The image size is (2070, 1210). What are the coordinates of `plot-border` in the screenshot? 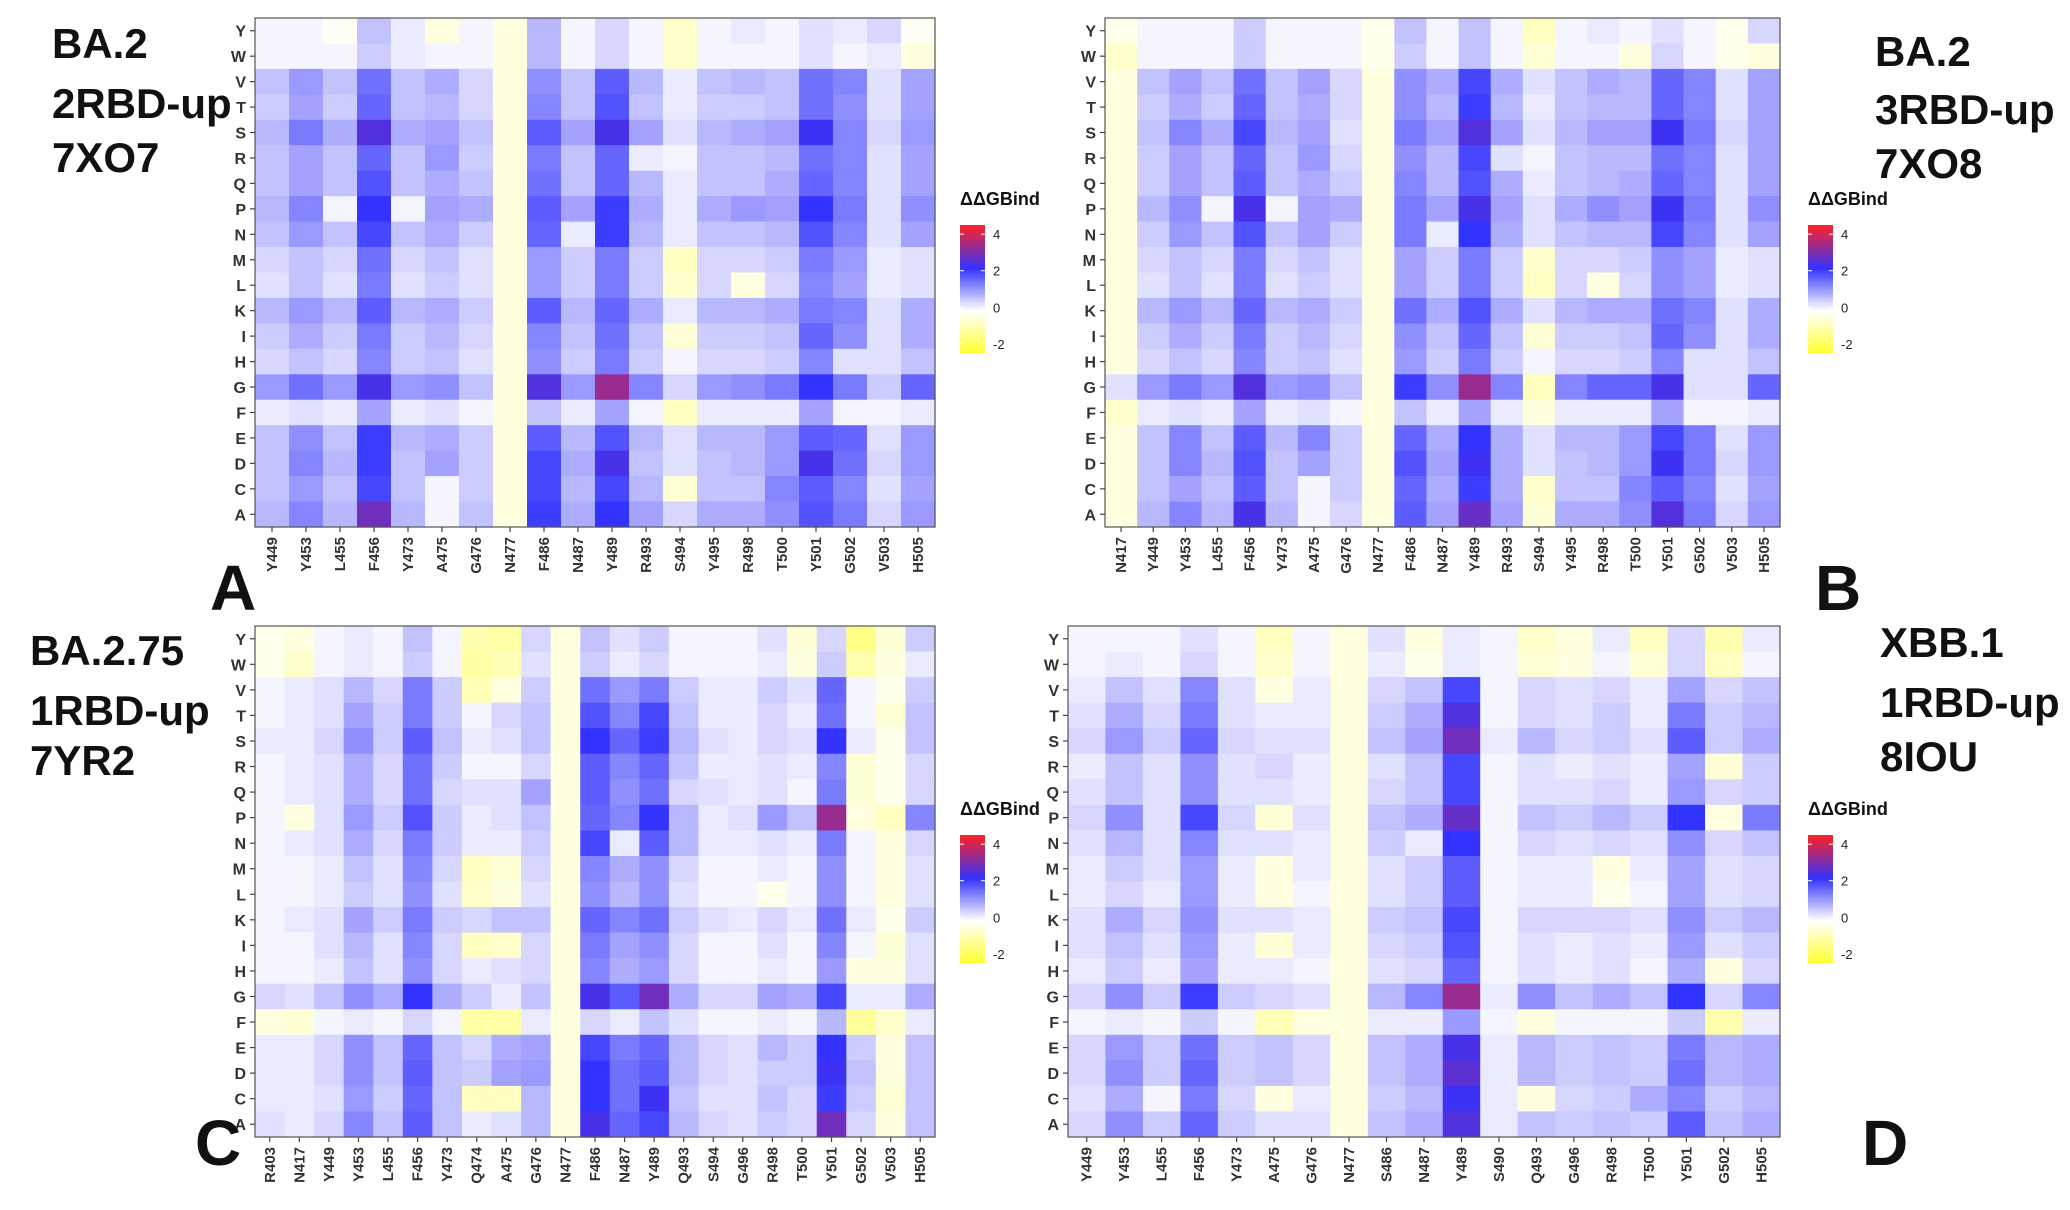 It's located at (595, 272).